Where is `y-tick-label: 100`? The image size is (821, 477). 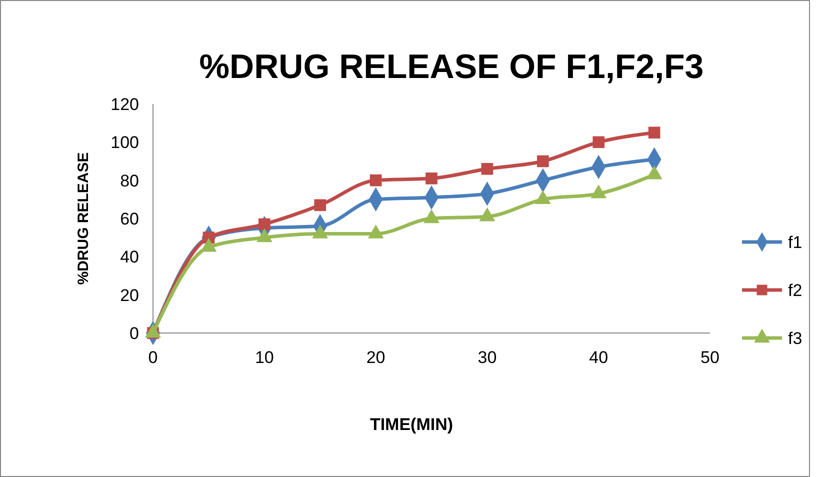 y-tick-label: 100 is located at coordinates (124, 142).